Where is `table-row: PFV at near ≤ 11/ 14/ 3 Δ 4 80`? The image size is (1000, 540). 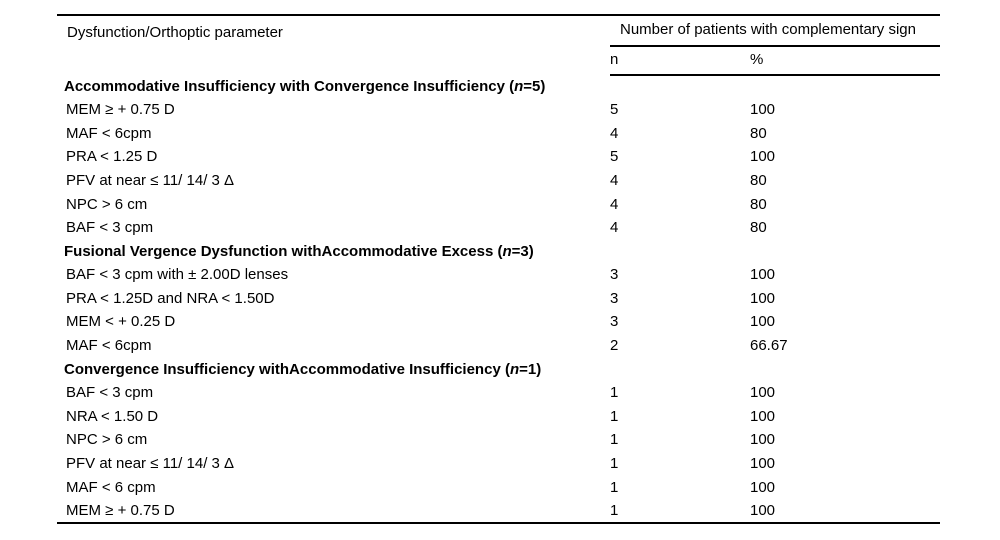
table-row: PFV at near ≤ 11/ 14/ 3 Δ 4 80 is located at coordinates (498, 181).